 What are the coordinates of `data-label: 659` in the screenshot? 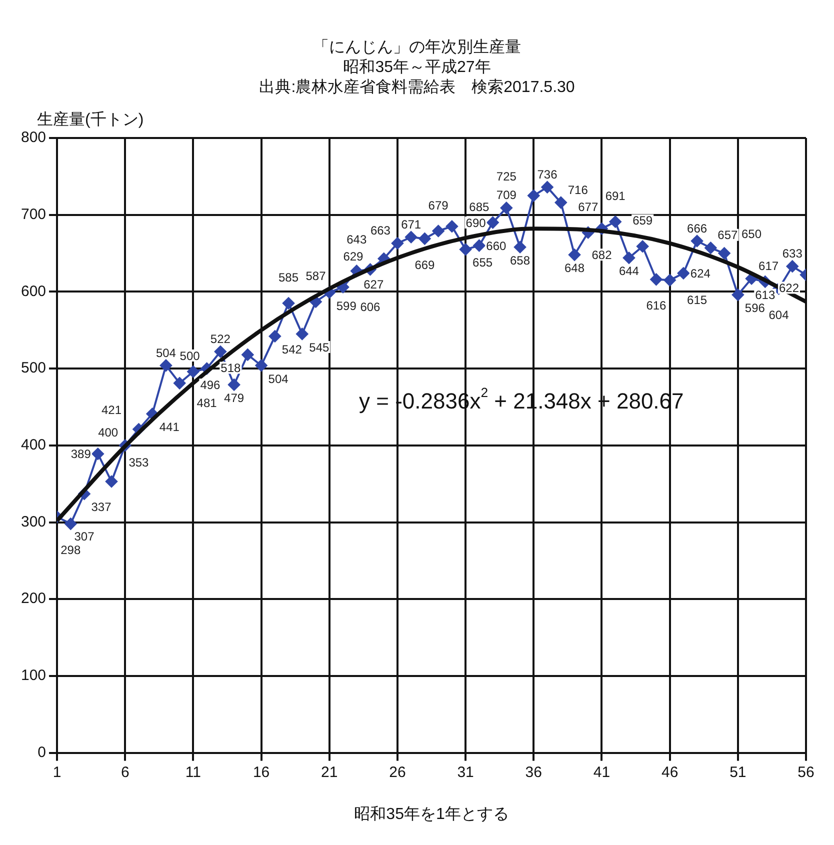 It's located at (642, 221).